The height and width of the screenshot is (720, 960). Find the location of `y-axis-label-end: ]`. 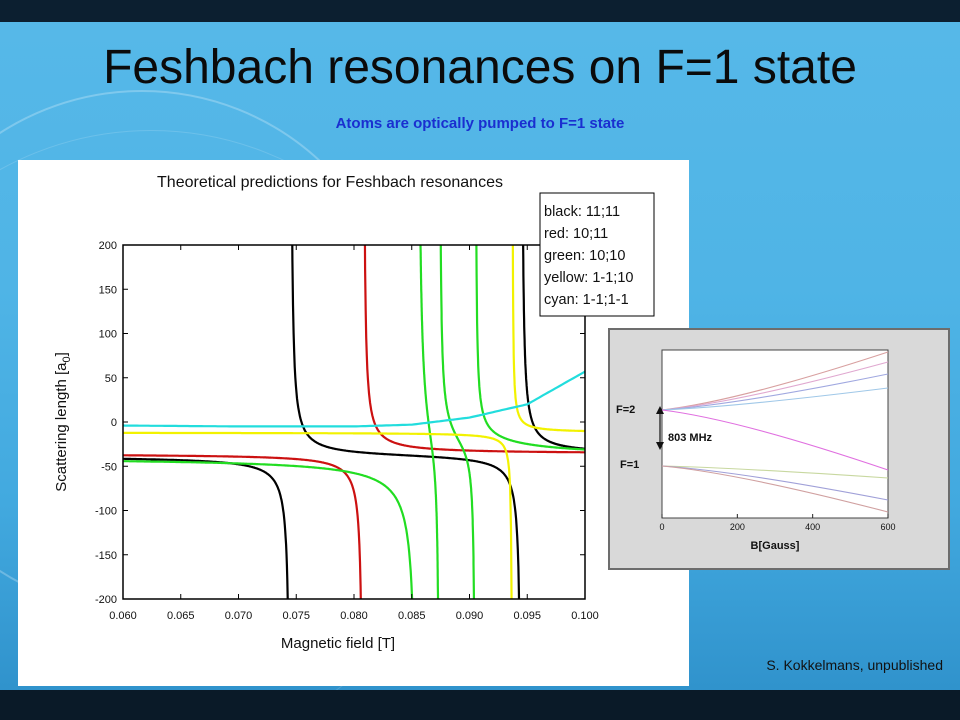

y-axis-label-end: ] is located at coordinates (61, 354).